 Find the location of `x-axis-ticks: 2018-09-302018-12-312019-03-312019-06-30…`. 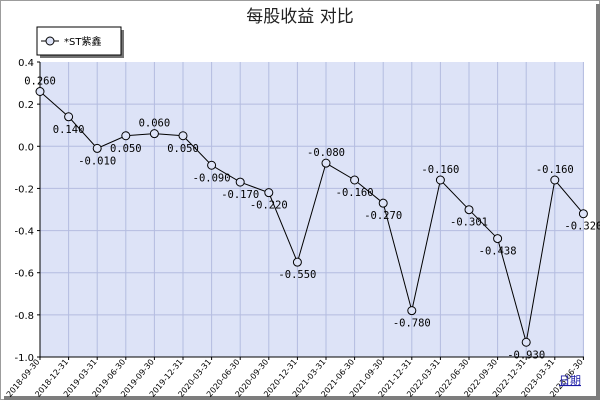

x-axis-ticks: 2018-09-302018-12-312019-03-312019-06-30… is located at coordinates (295, 378).